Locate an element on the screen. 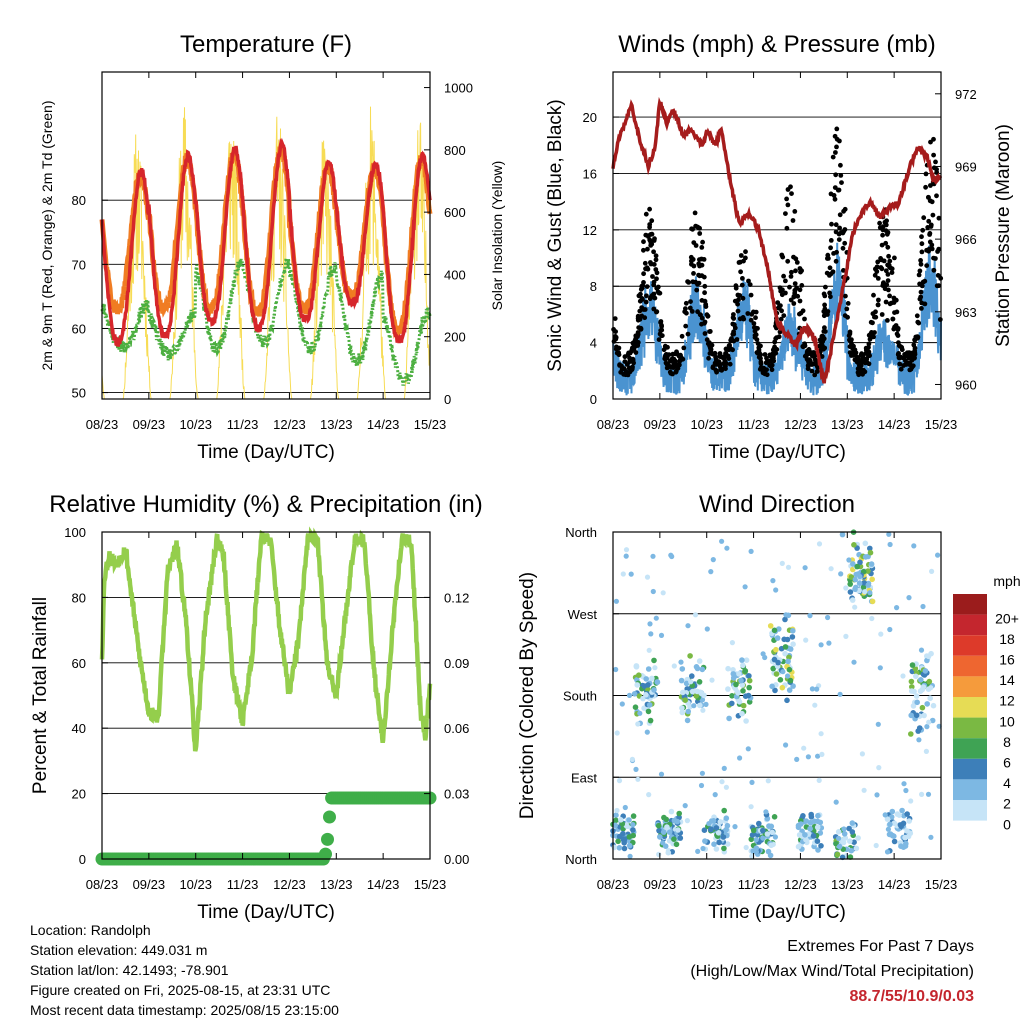  station-latlon: Station lat/lon: 42.1493; -78.901 is located at coordinates (129, 970).